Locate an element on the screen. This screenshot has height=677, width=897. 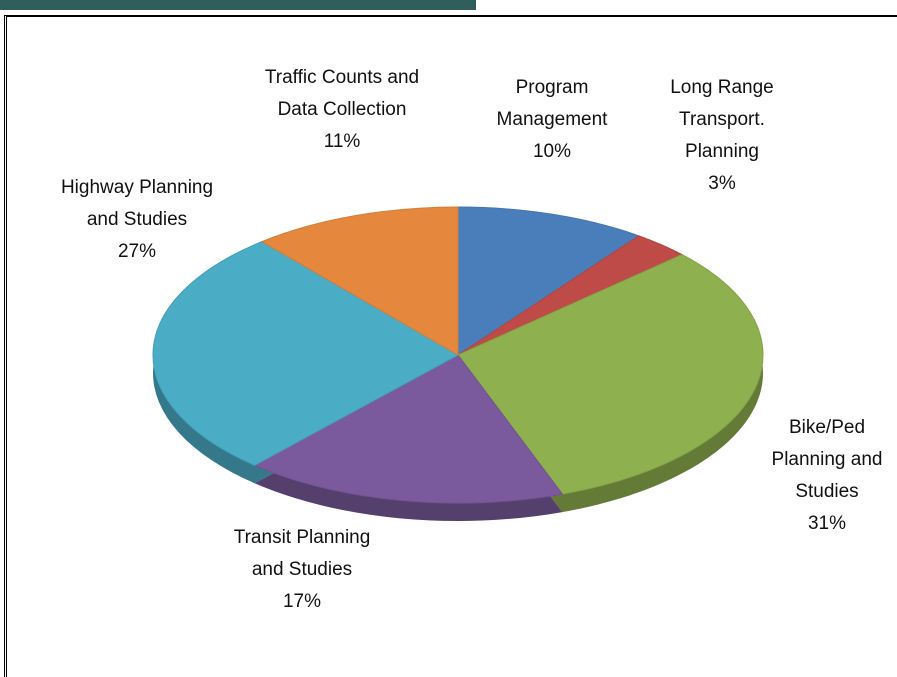
slice-label: Traffic Counts and Data Collection 11% is located at coordinates (342, 110).